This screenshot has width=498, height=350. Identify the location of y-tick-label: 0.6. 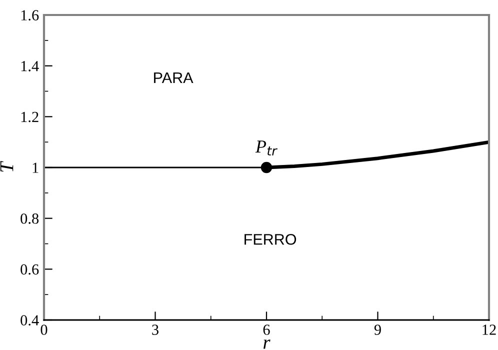
(29, 269).